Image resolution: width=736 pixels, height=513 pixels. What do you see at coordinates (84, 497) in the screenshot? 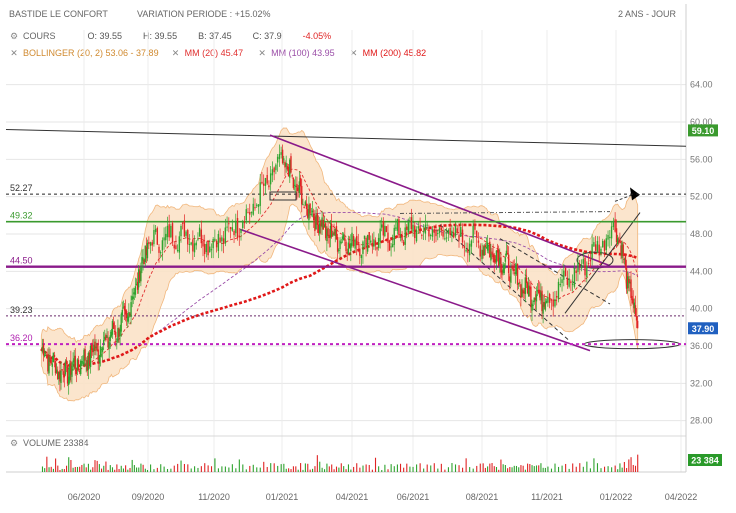
I see `x-tick-label: 06/2020` at bounding box center [84, 497].